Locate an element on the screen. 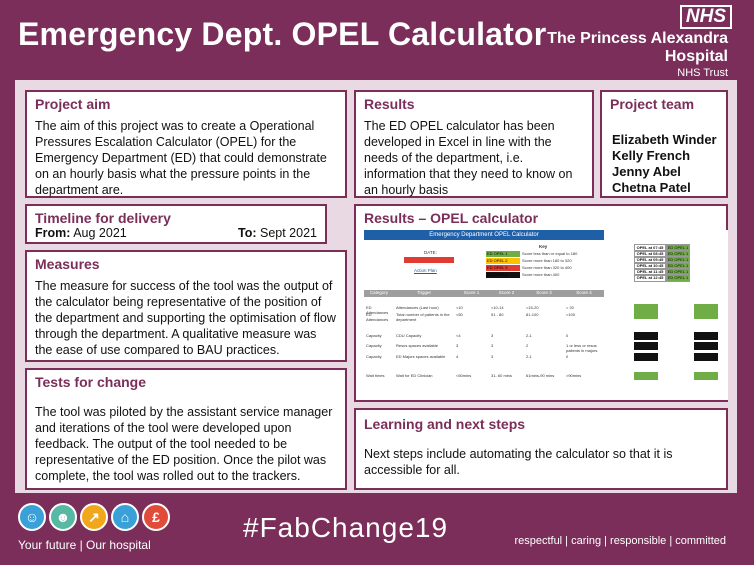  table-cell: 61mins-90 mins is located at coordinates (540, 375).